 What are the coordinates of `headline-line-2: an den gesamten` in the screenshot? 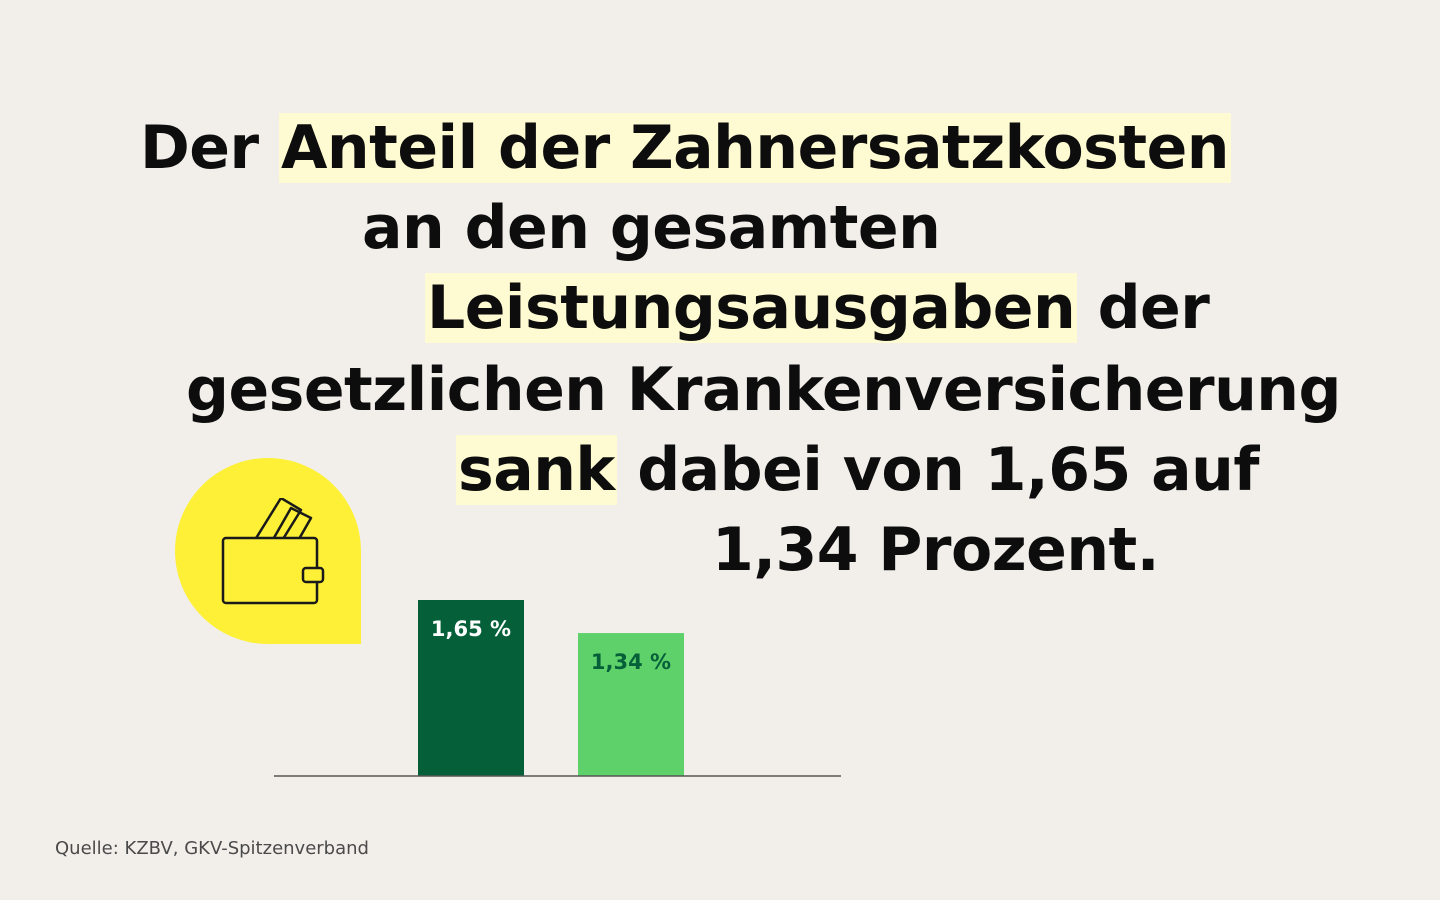 It's located at (651, 228).